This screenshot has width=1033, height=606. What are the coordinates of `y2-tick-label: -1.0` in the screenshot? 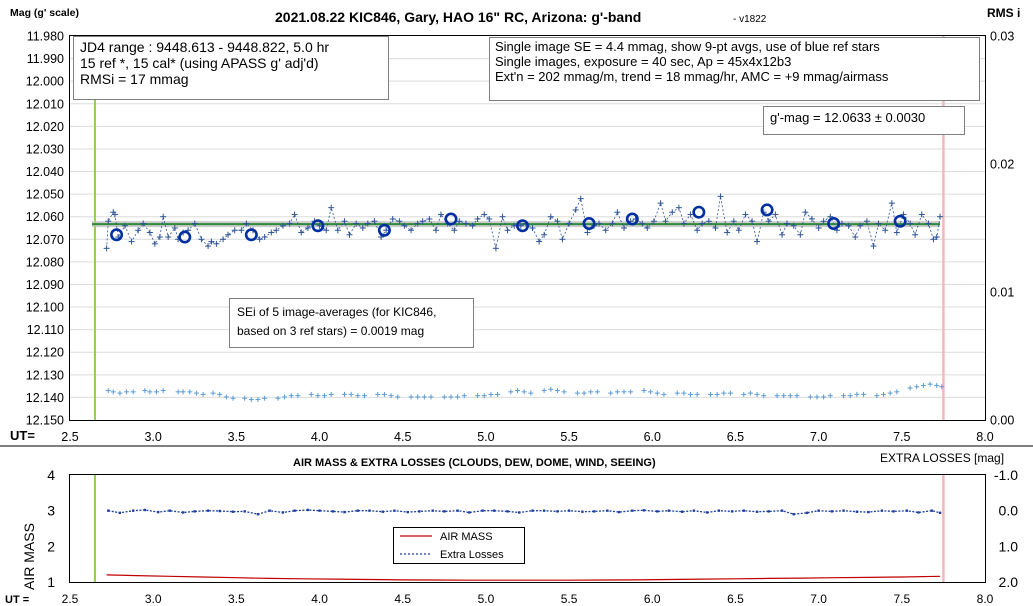 It's located at (1006, 475).